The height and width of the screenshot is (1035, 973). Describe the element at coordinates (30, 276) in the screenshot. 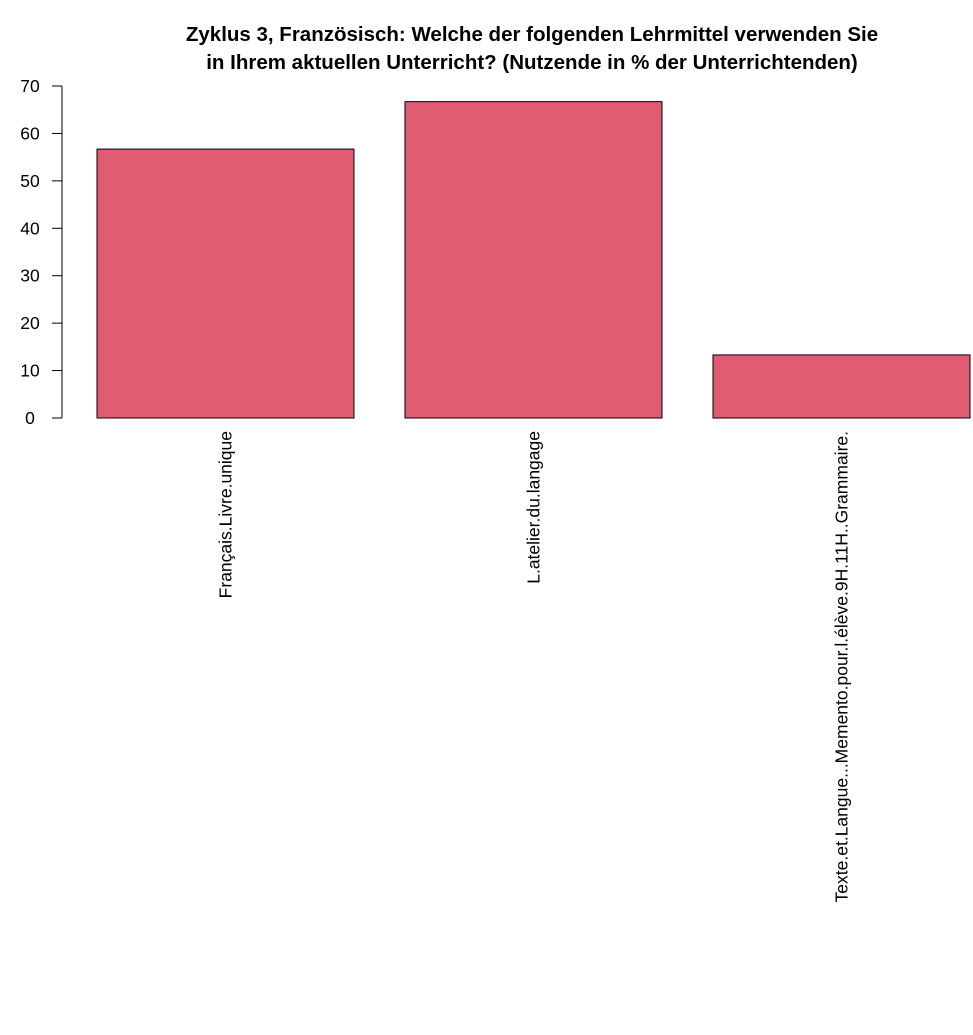

I see `y-tick-label: 30` at that location.